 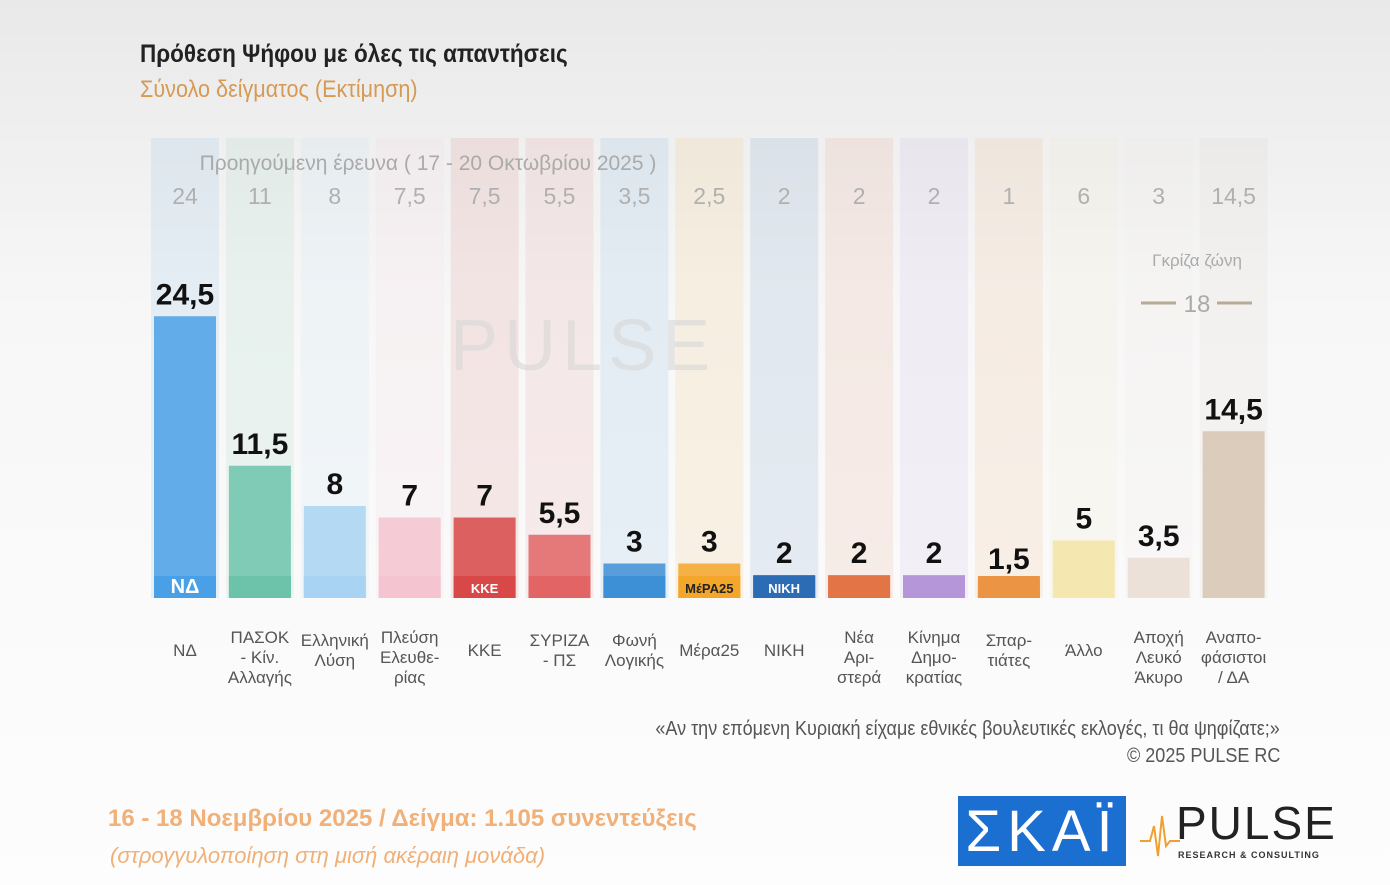 I want to click on category-label: ΚΚΕ, so click(x=485, y=650).